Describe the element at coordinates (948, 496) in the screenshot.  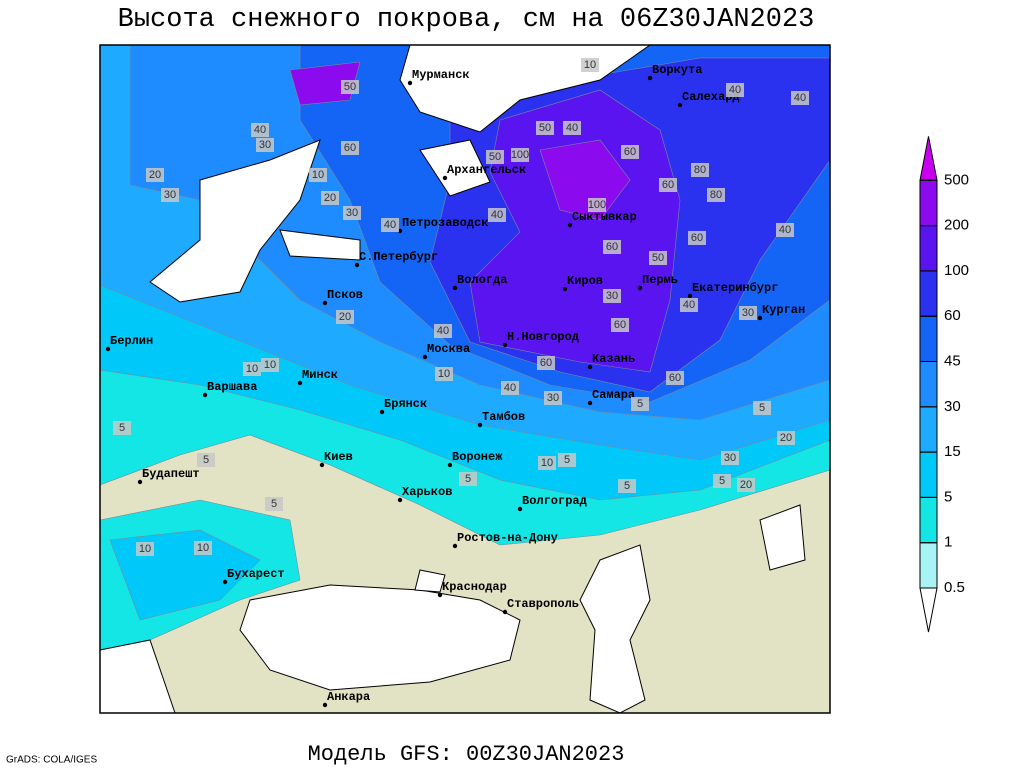
I see `legend-label: 5` at that location.